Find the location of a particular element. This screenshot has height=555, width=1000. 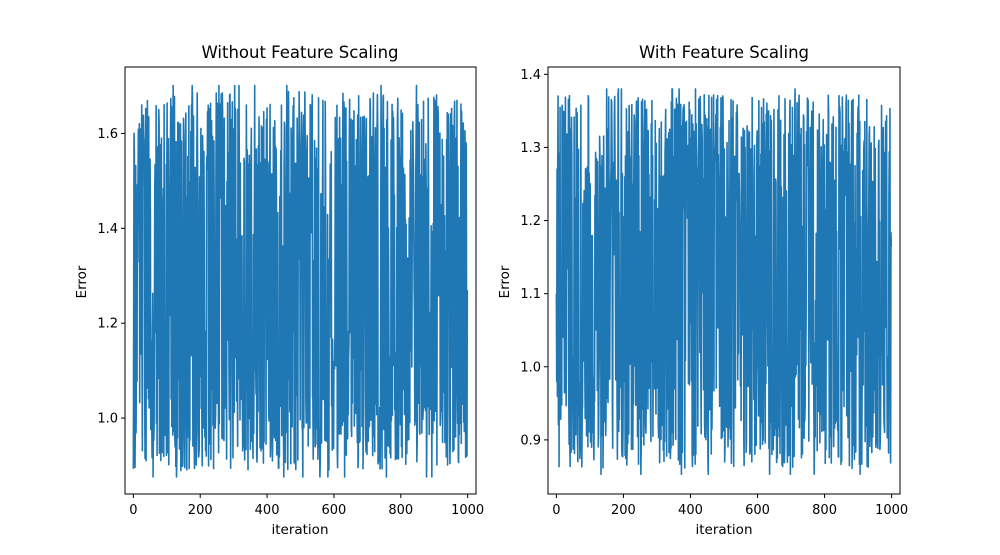

y-tick-label: 0.9 is located at coordinates (530, 440).